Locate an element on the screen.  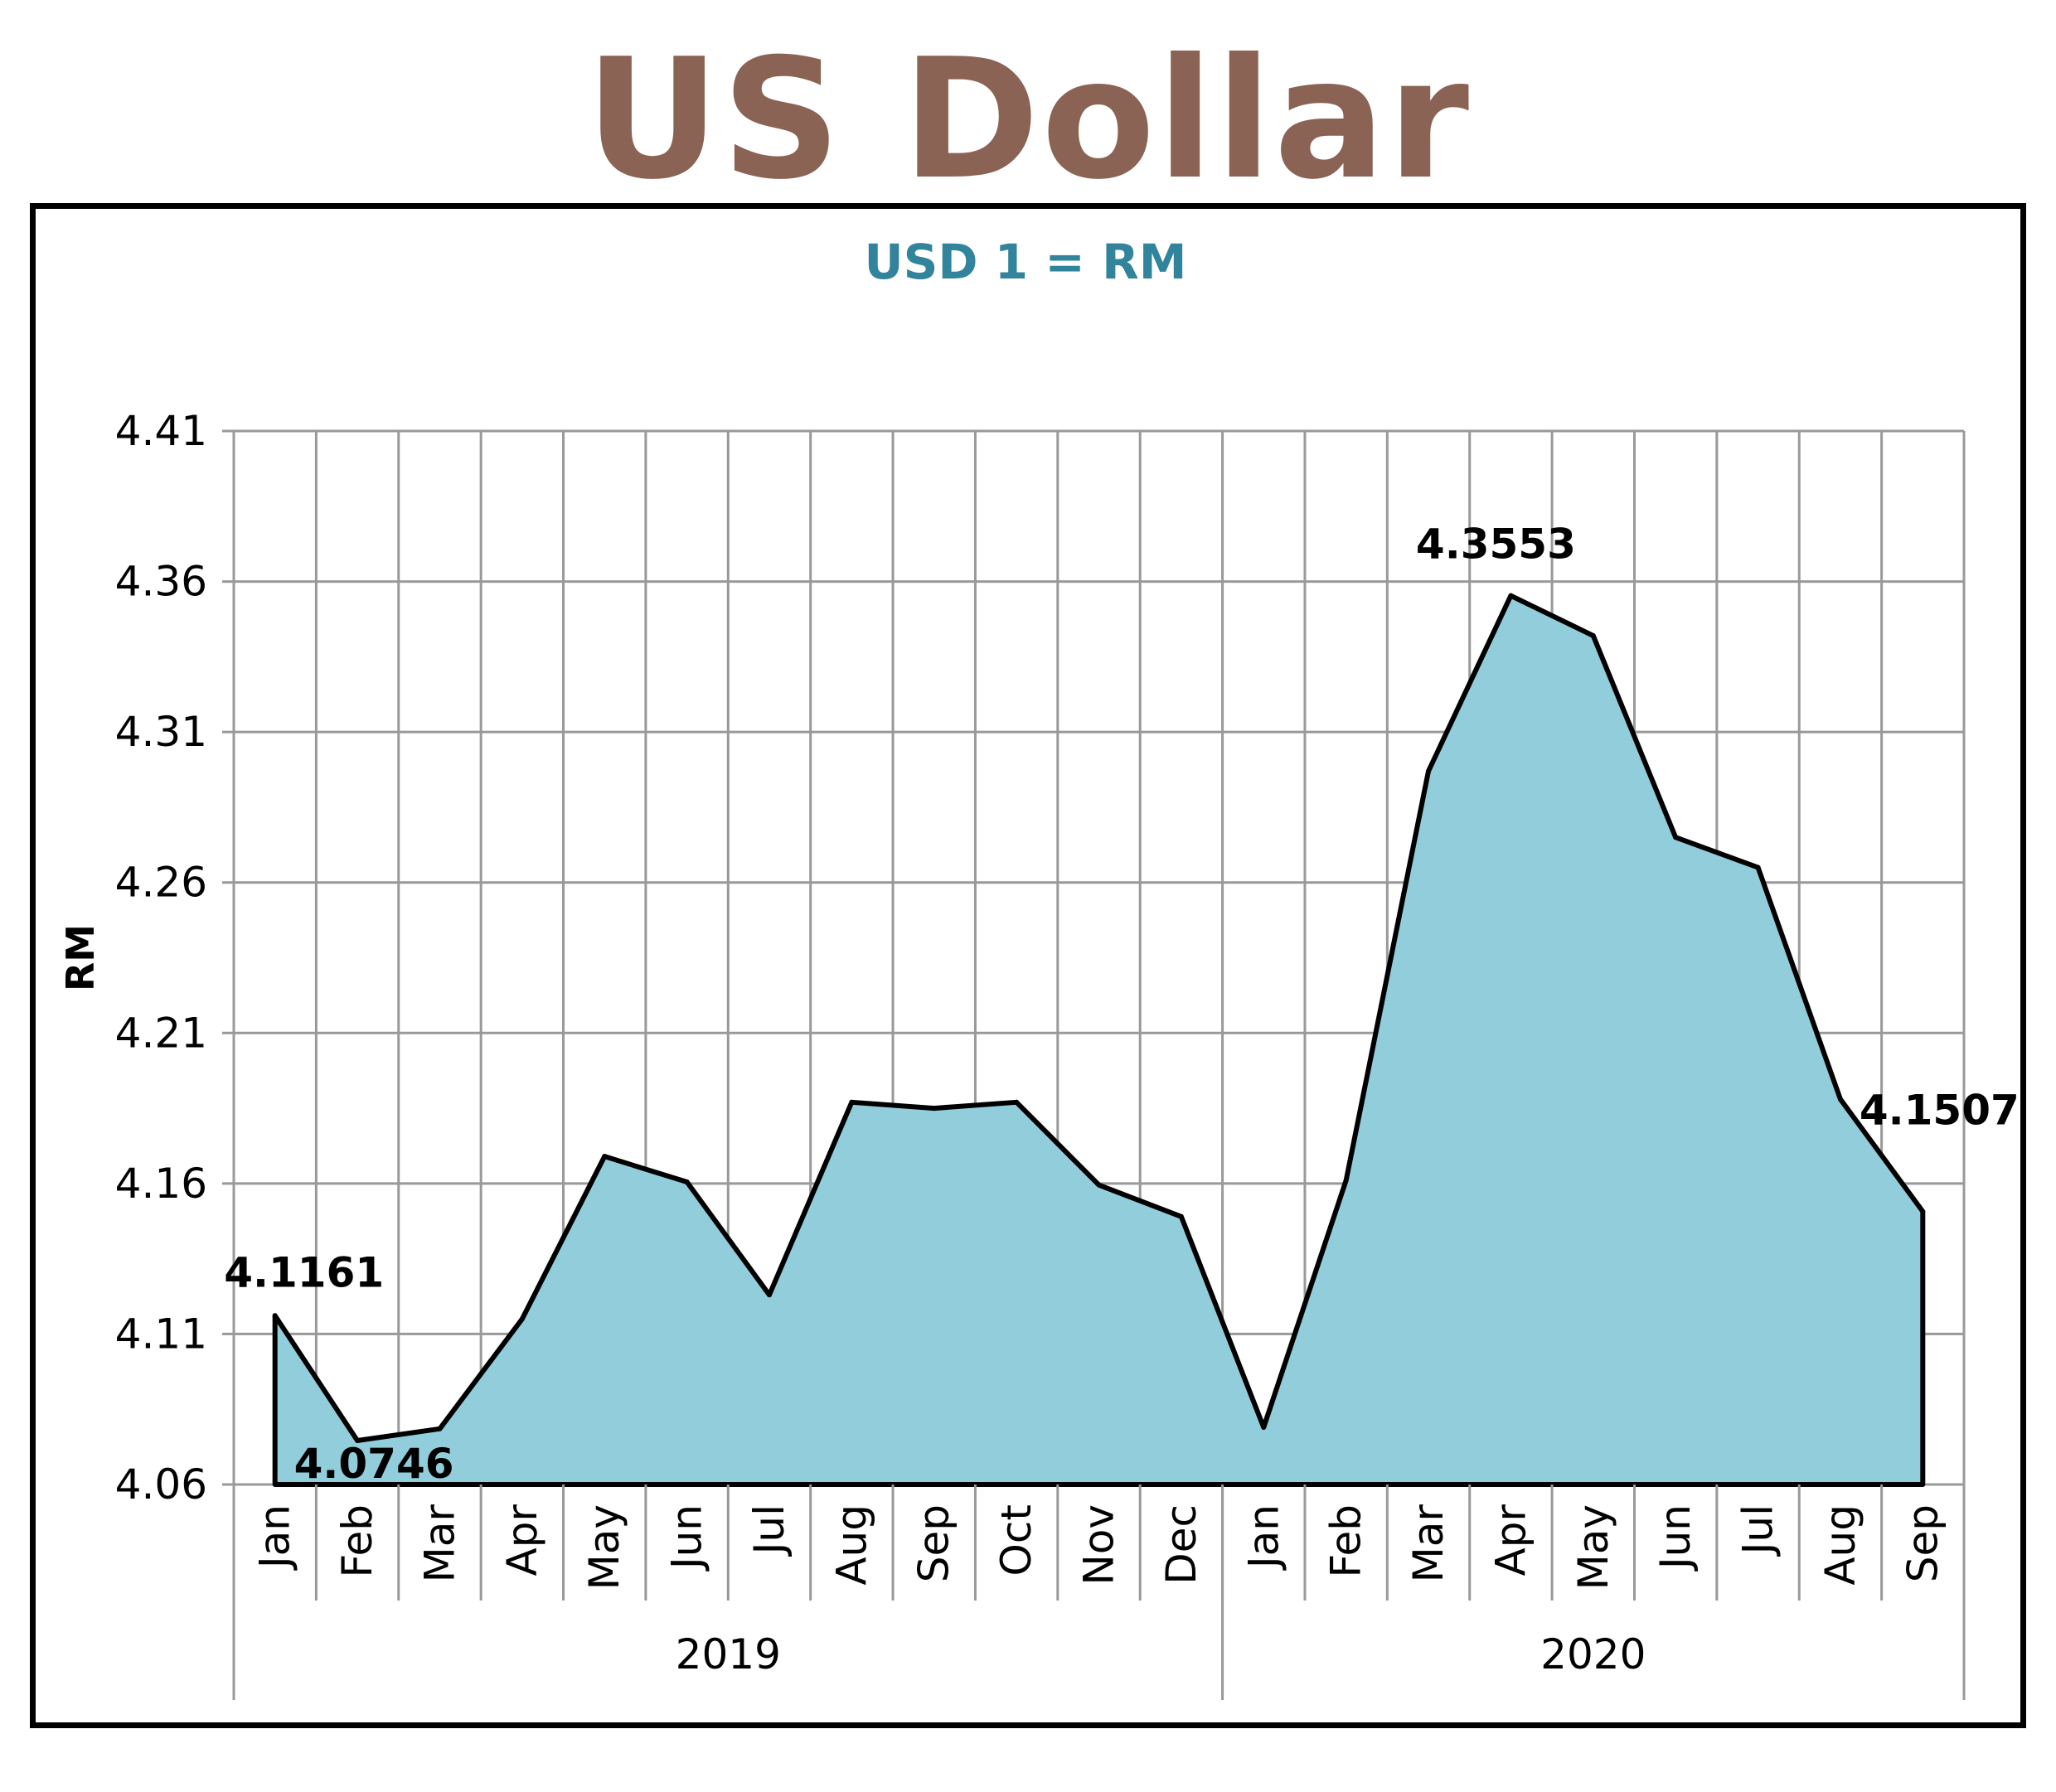
y-axis-label: RM is located at coordinates (80, 957).